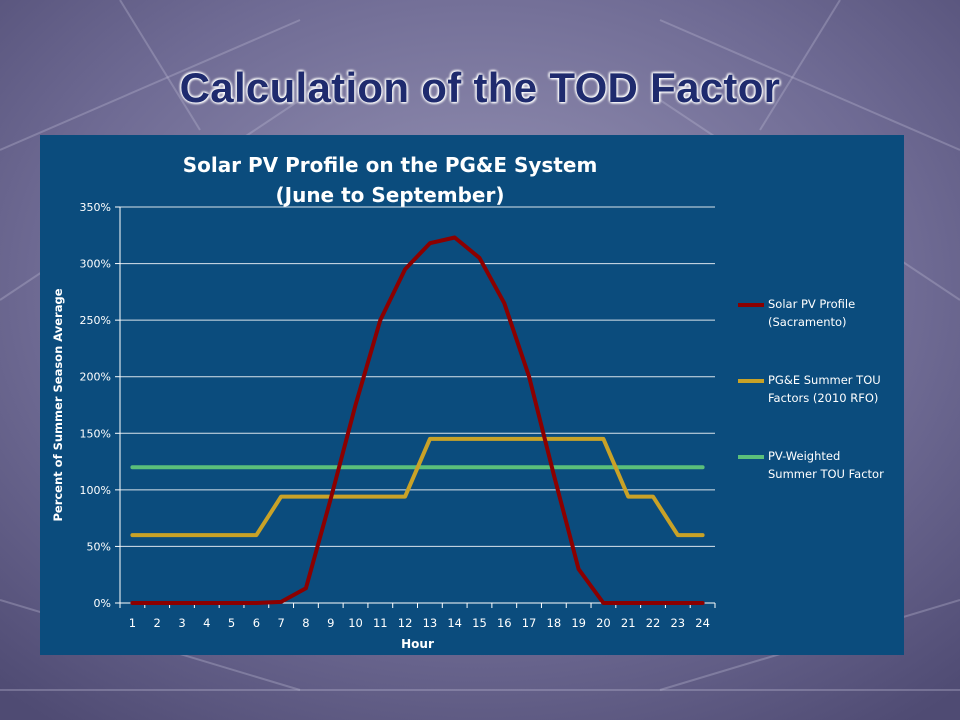 This screenshot has width=960, height=720. I want to click on x-tick-label: 15, so click(479, 623).